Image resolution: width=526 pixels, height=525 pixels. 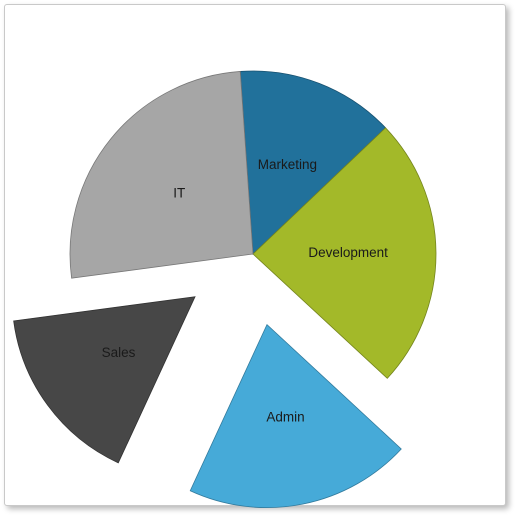 I want to click on pie-label-development: Development, so click(x=348, y=252).